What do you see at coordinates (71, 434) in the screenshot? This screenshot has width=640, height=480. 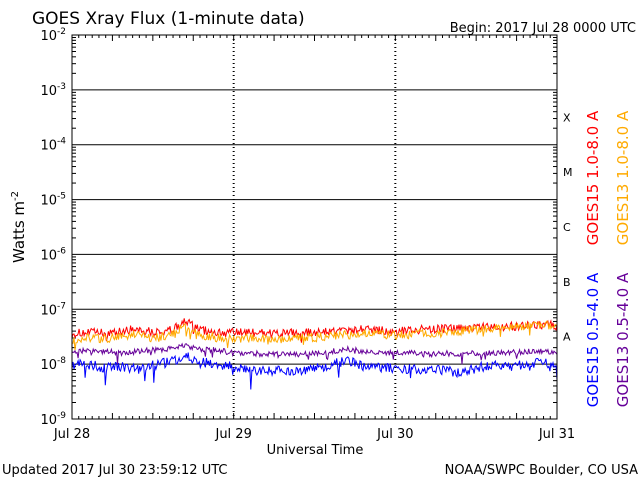 I see `x-tick-label: Jul 28` at bounding box center [71, 434].